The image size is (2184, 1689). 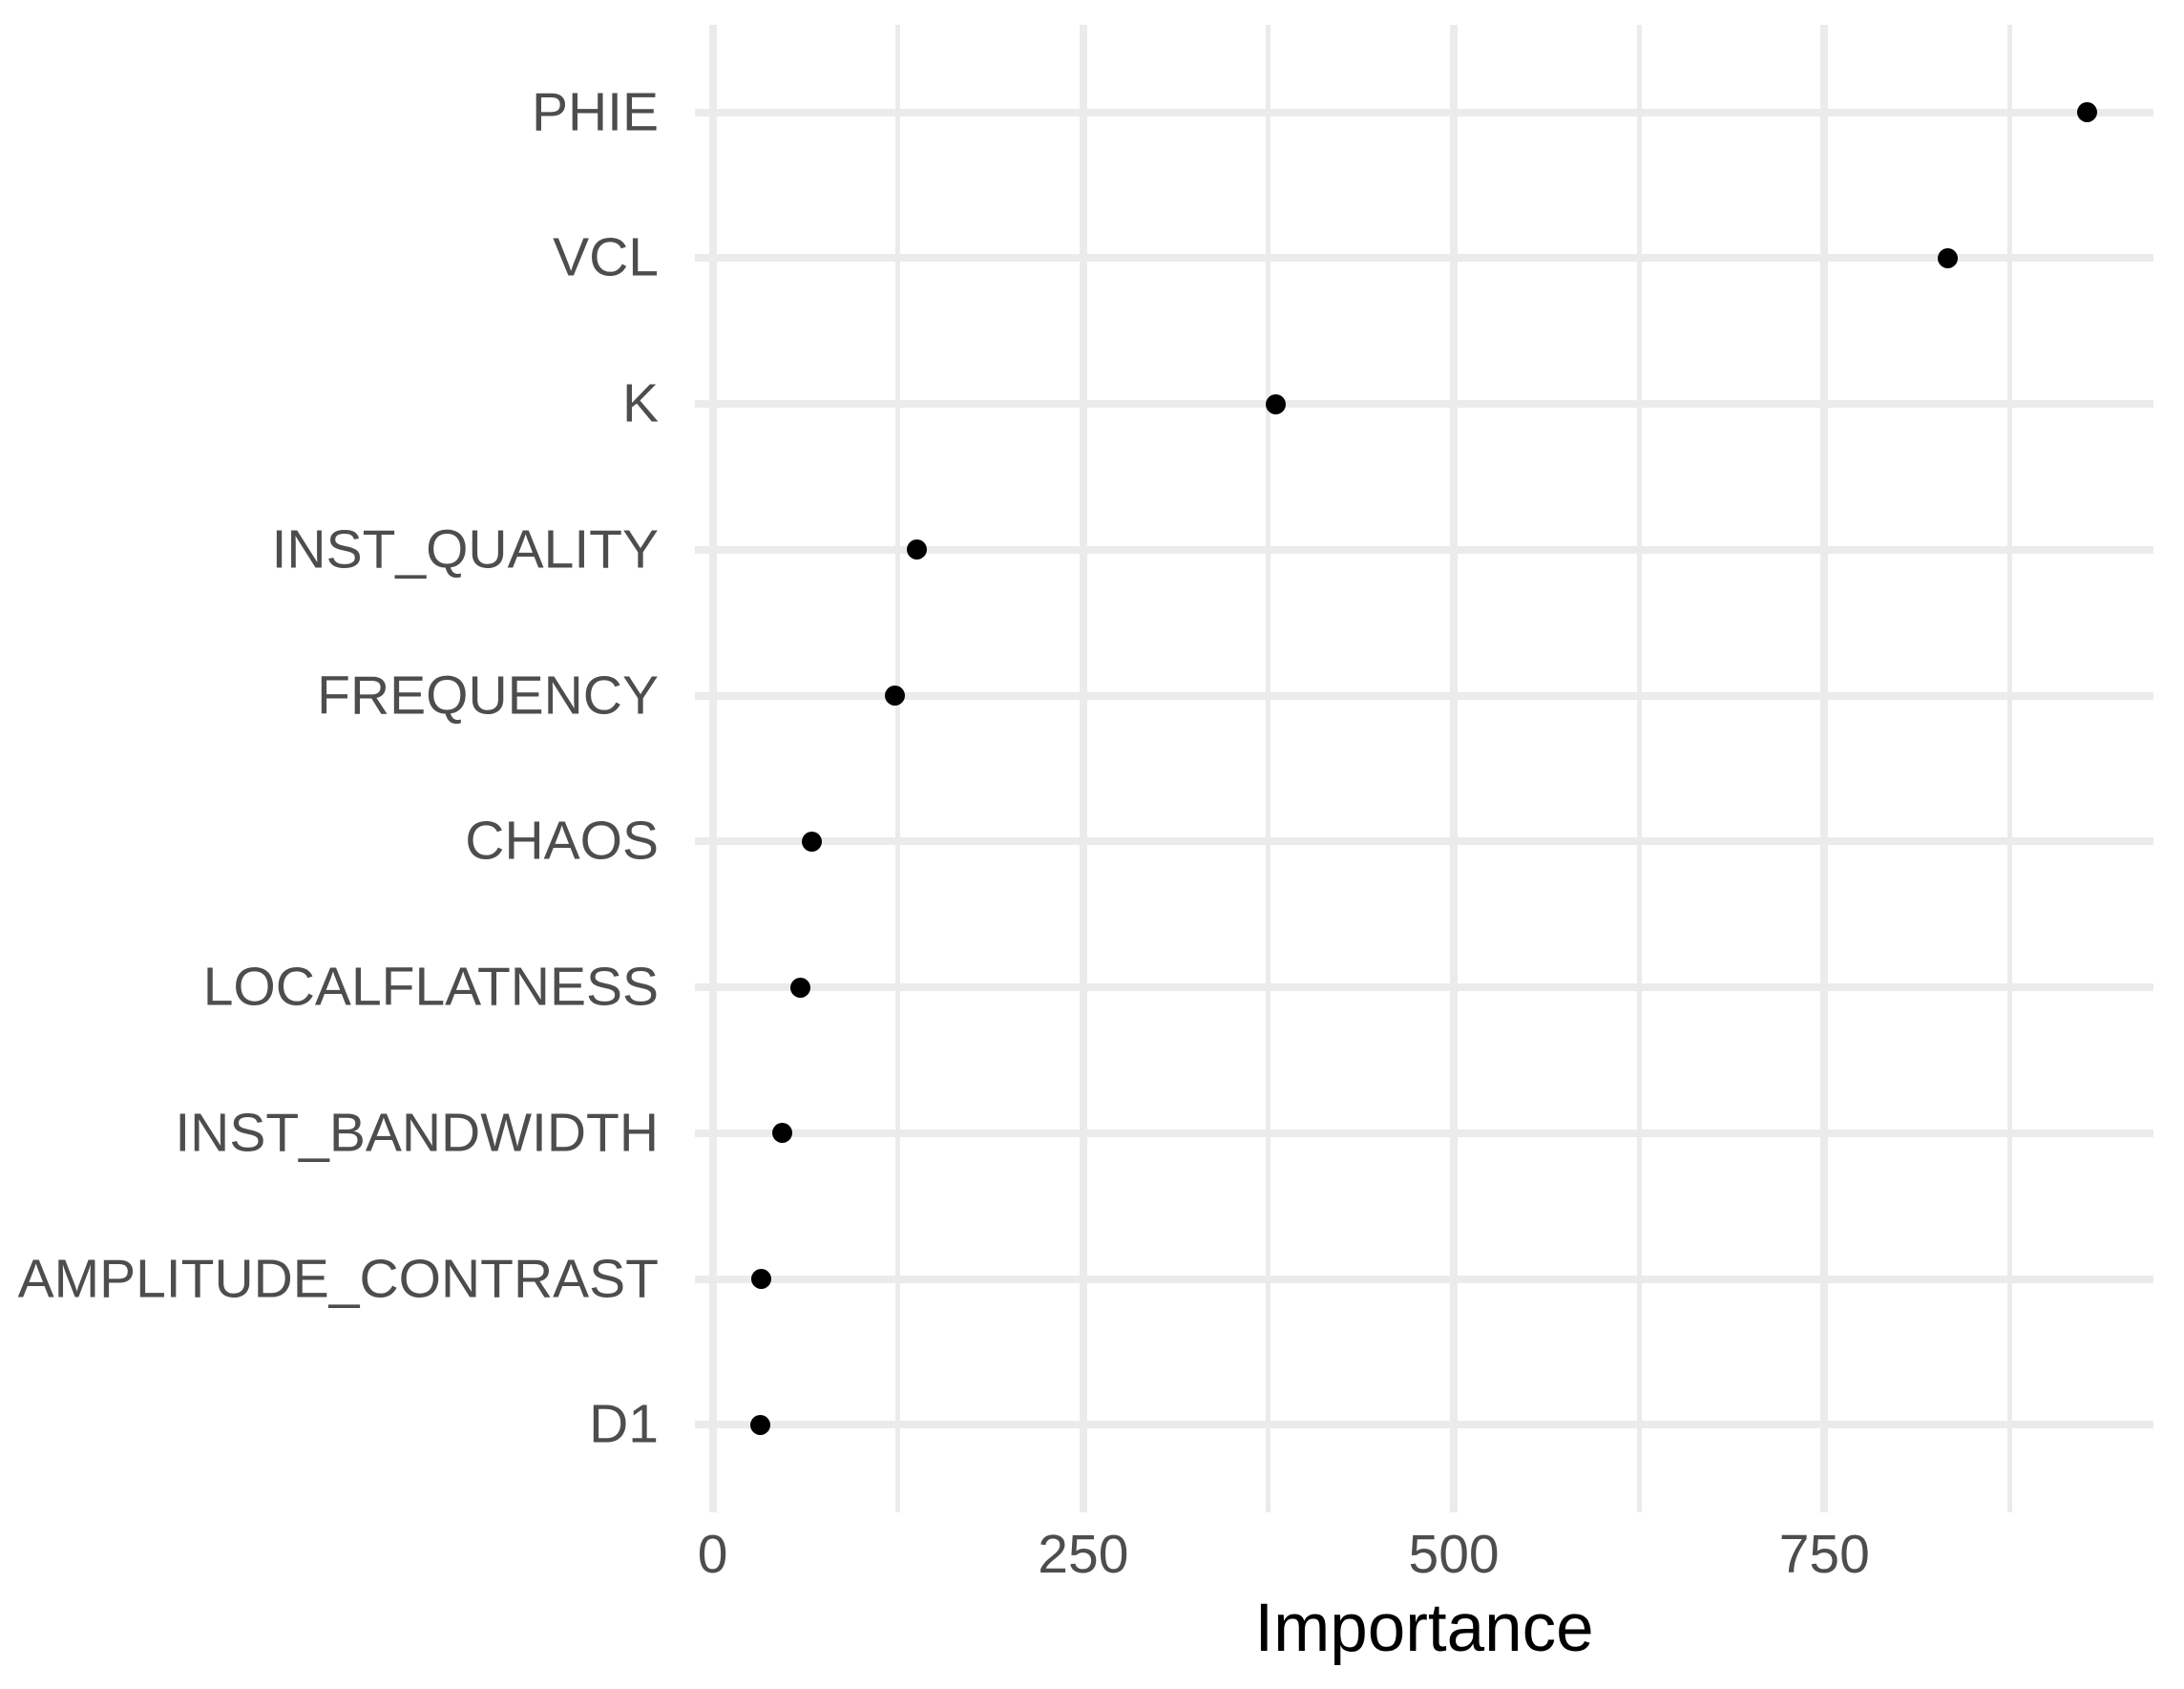 I want to click on category-label: INST_BANDWIDTH, so click(x=417, y=1133).